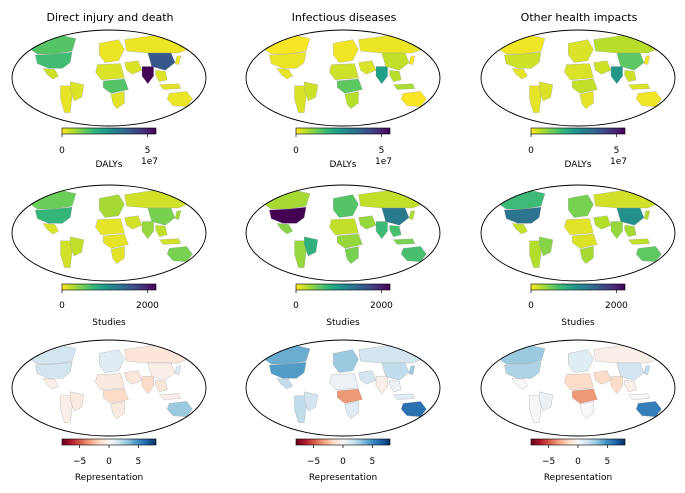 The image size is (685, 493). I want to click on map-panel-representation-other-health-impacts: −5 0 5 Representation, so click(578, 411).